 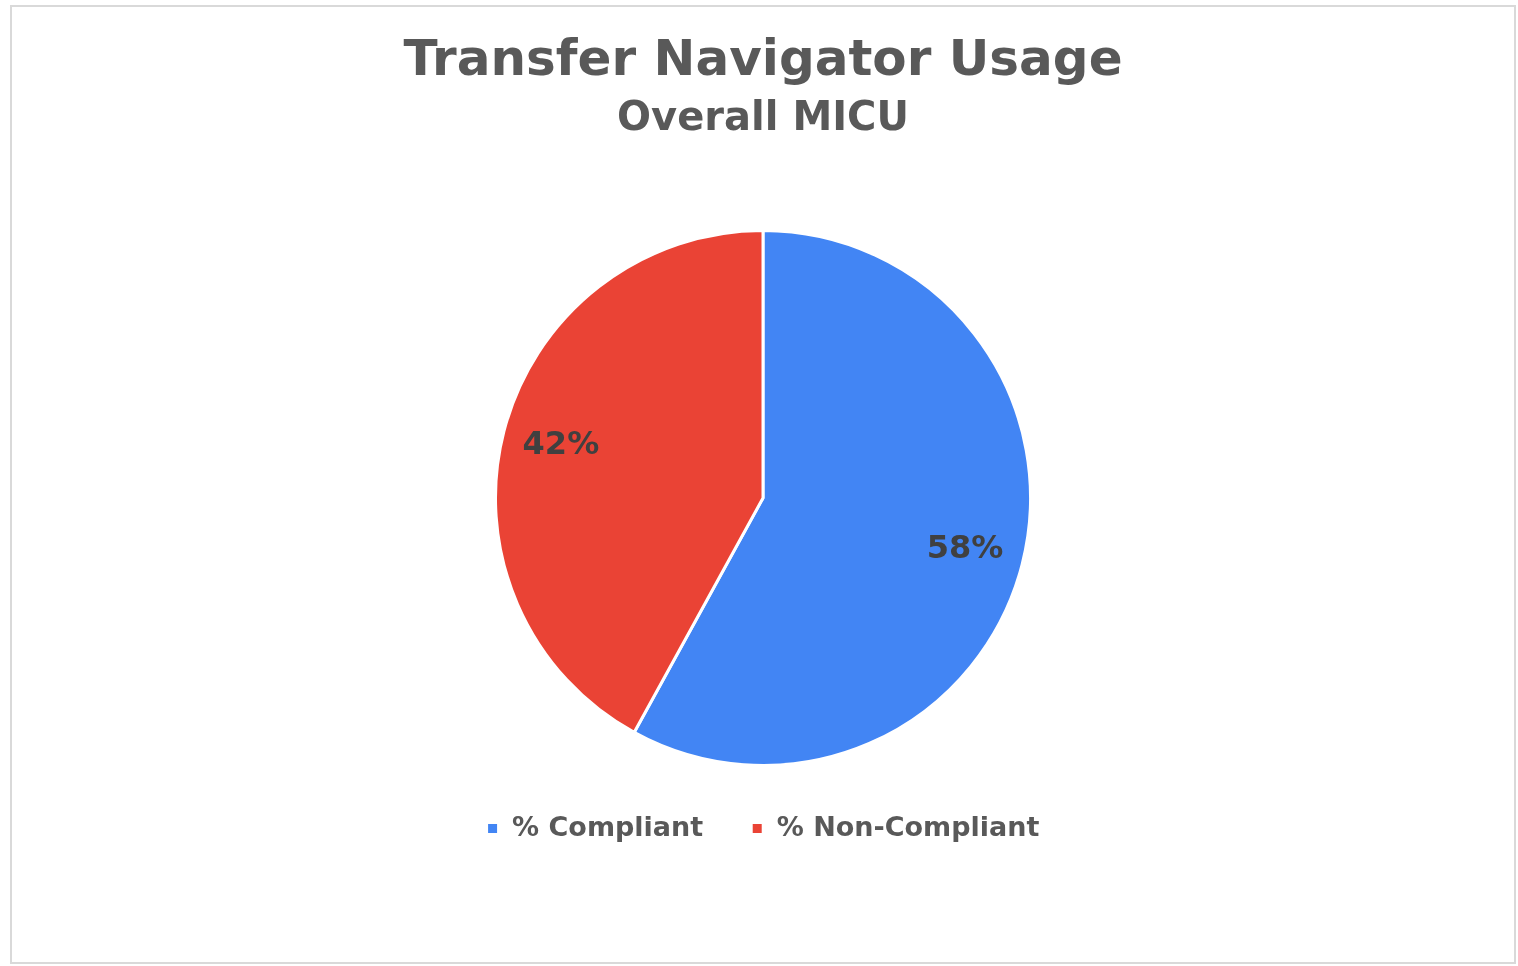 I want to click on data-label: 58%, so click(x=965, y=547).